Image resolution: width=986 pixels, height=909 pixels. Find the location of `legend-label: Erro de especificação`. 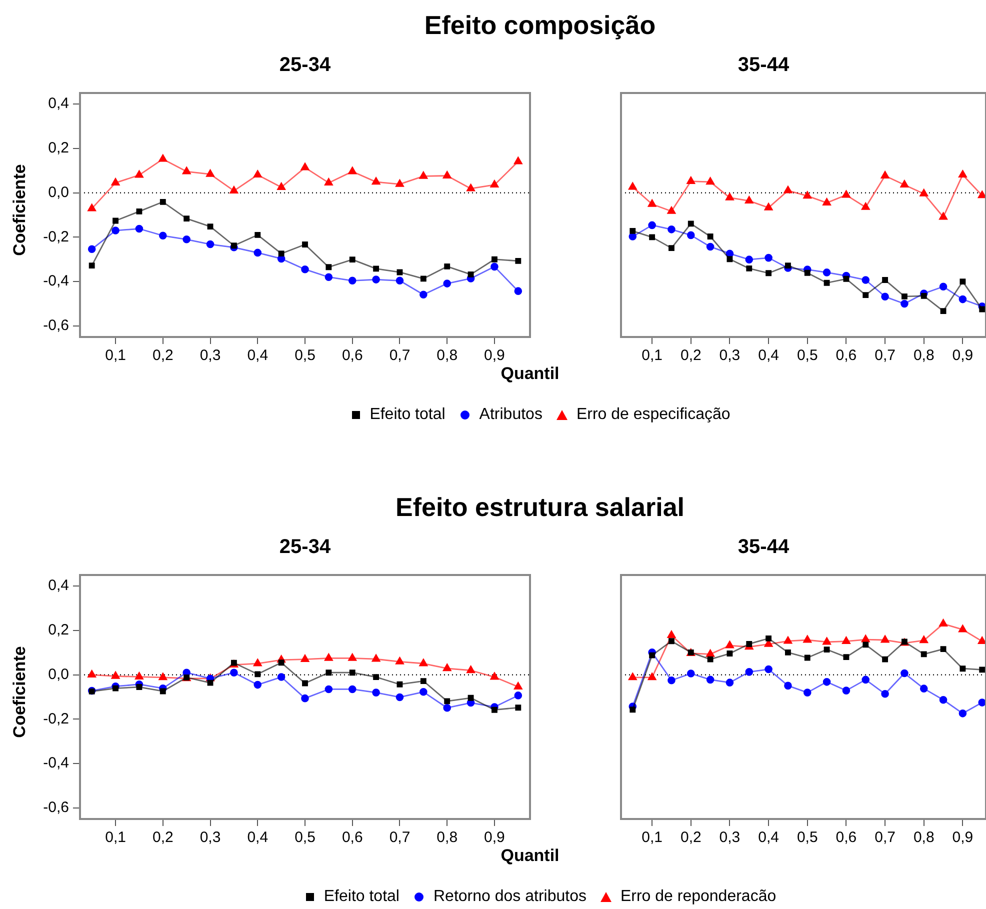

legend-label: Erro de especificação is located at coordinates (653, 415).